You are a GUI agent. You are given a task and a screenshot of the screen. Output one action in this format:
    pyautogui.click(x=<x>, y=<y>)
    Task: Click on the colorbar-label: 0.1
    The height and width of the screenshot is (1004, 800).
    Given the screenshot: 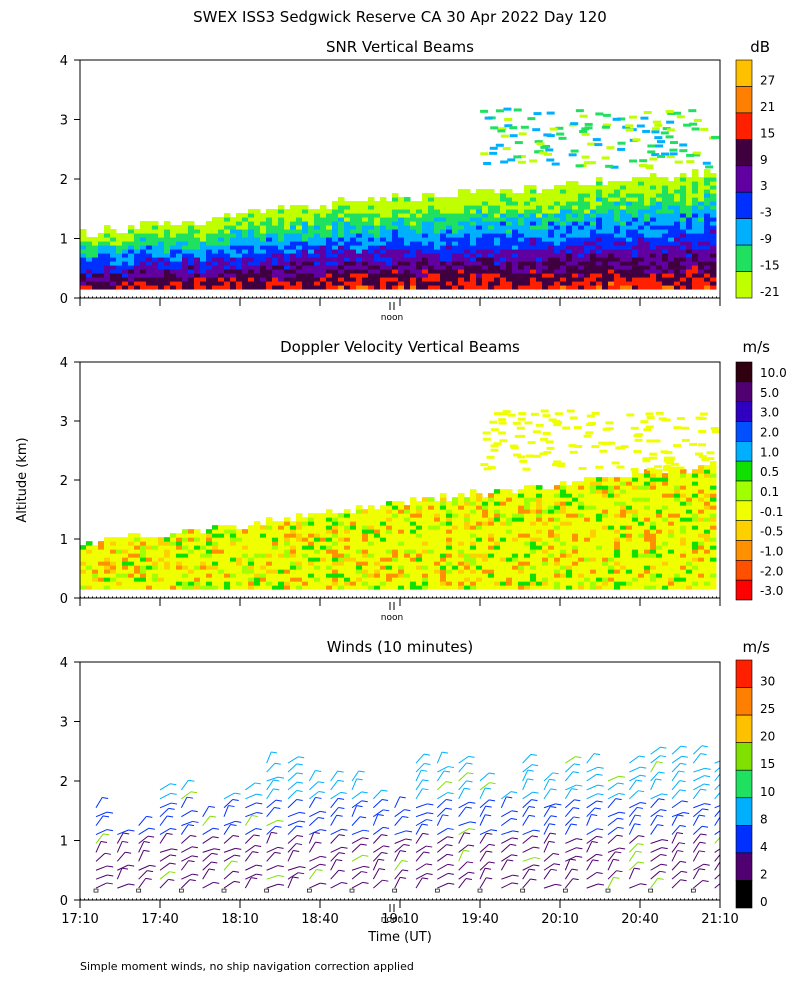 What is the action you would take?
    pyautogui.click(x=769, y=492)
    